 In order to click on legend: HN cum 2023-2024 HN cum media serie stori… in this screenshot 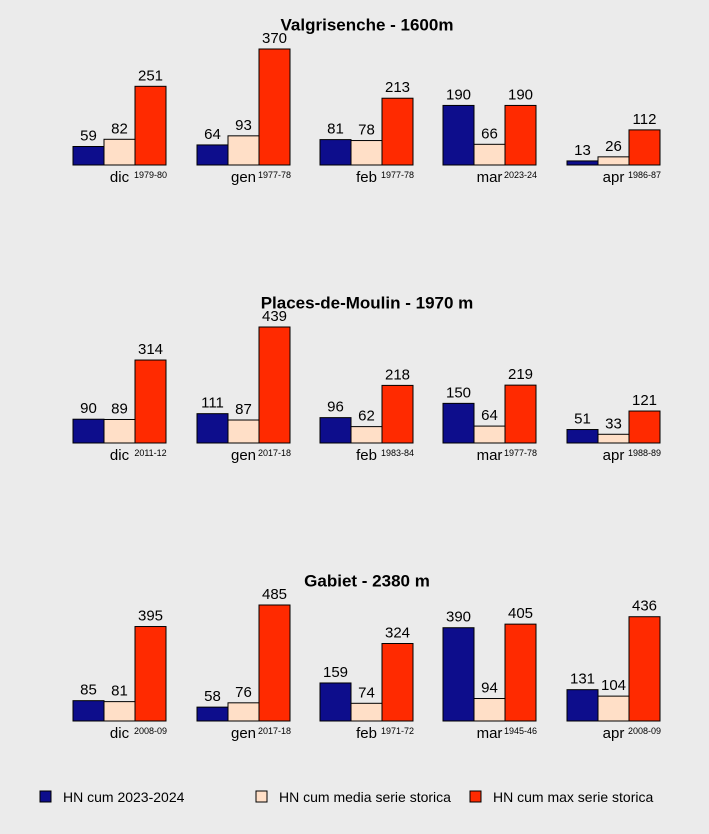, I will do `click(346, 797)`.